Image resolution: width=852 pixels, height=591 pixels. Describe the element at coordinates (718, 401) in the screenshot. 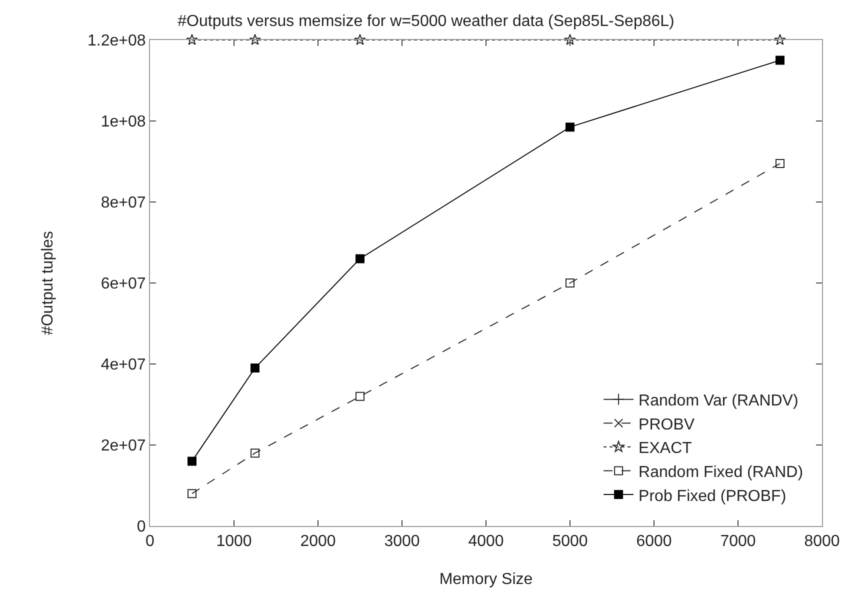

I see `legend-label: Random Var (RANDV)` at that location.